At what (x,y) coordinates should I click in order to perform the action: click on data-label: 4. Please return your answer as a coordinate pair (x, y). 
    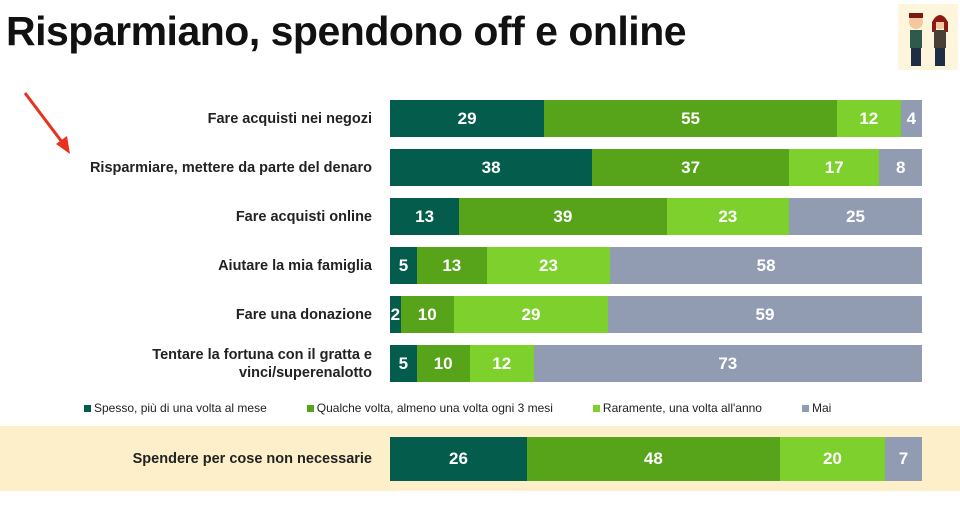
    Looking at the image, I should click on (911, 118).